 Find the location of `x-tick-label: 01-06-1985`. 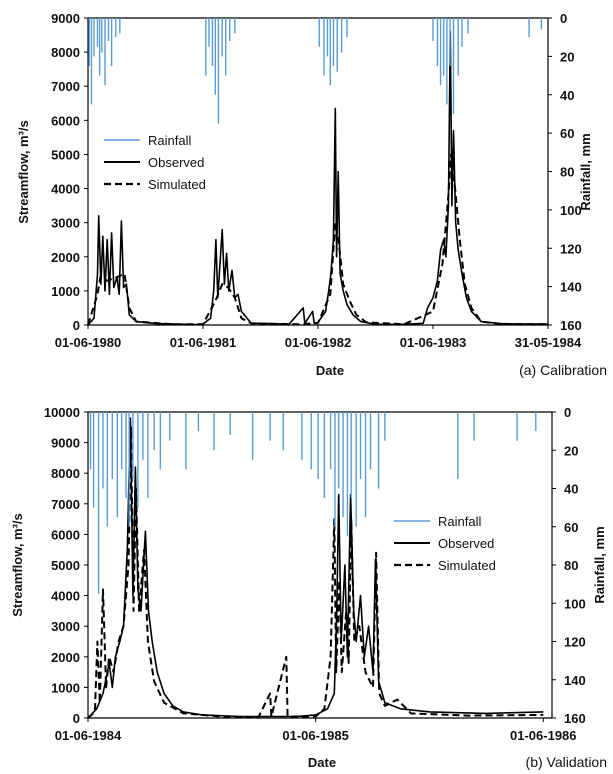

x-tick-label: 01-06-1985 is located at coordinates (315, 735).